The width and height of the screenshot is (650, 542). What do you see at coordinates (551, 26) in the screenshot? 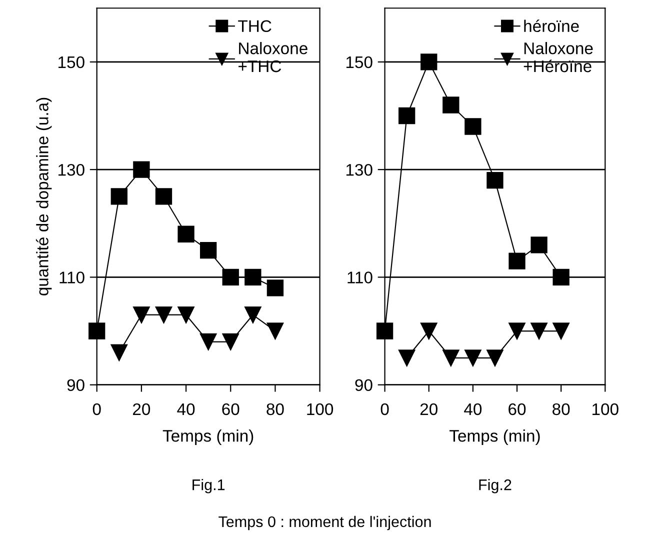
I see `legend-label: héroïne` at bounding box center [551, 26].